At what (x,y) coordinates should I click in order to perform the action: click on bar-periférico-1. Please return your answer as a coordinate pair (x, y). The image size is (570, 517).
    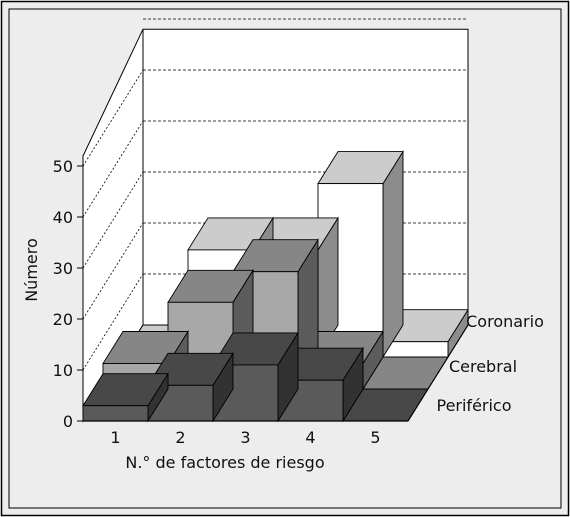
    Looking at the image, I should click on (125, 397).